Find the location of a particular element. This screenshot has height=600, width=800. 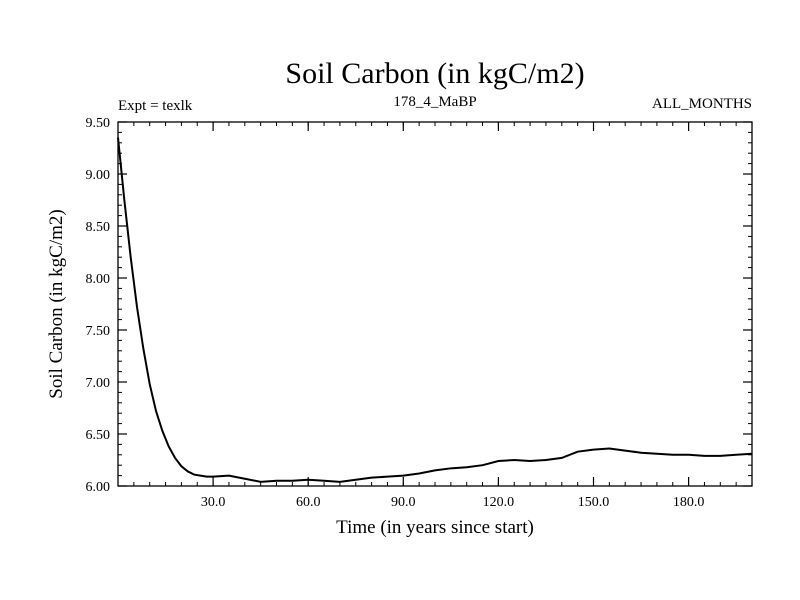

subtitle-left: Expt = texlk is located at coordinates (155, 106).